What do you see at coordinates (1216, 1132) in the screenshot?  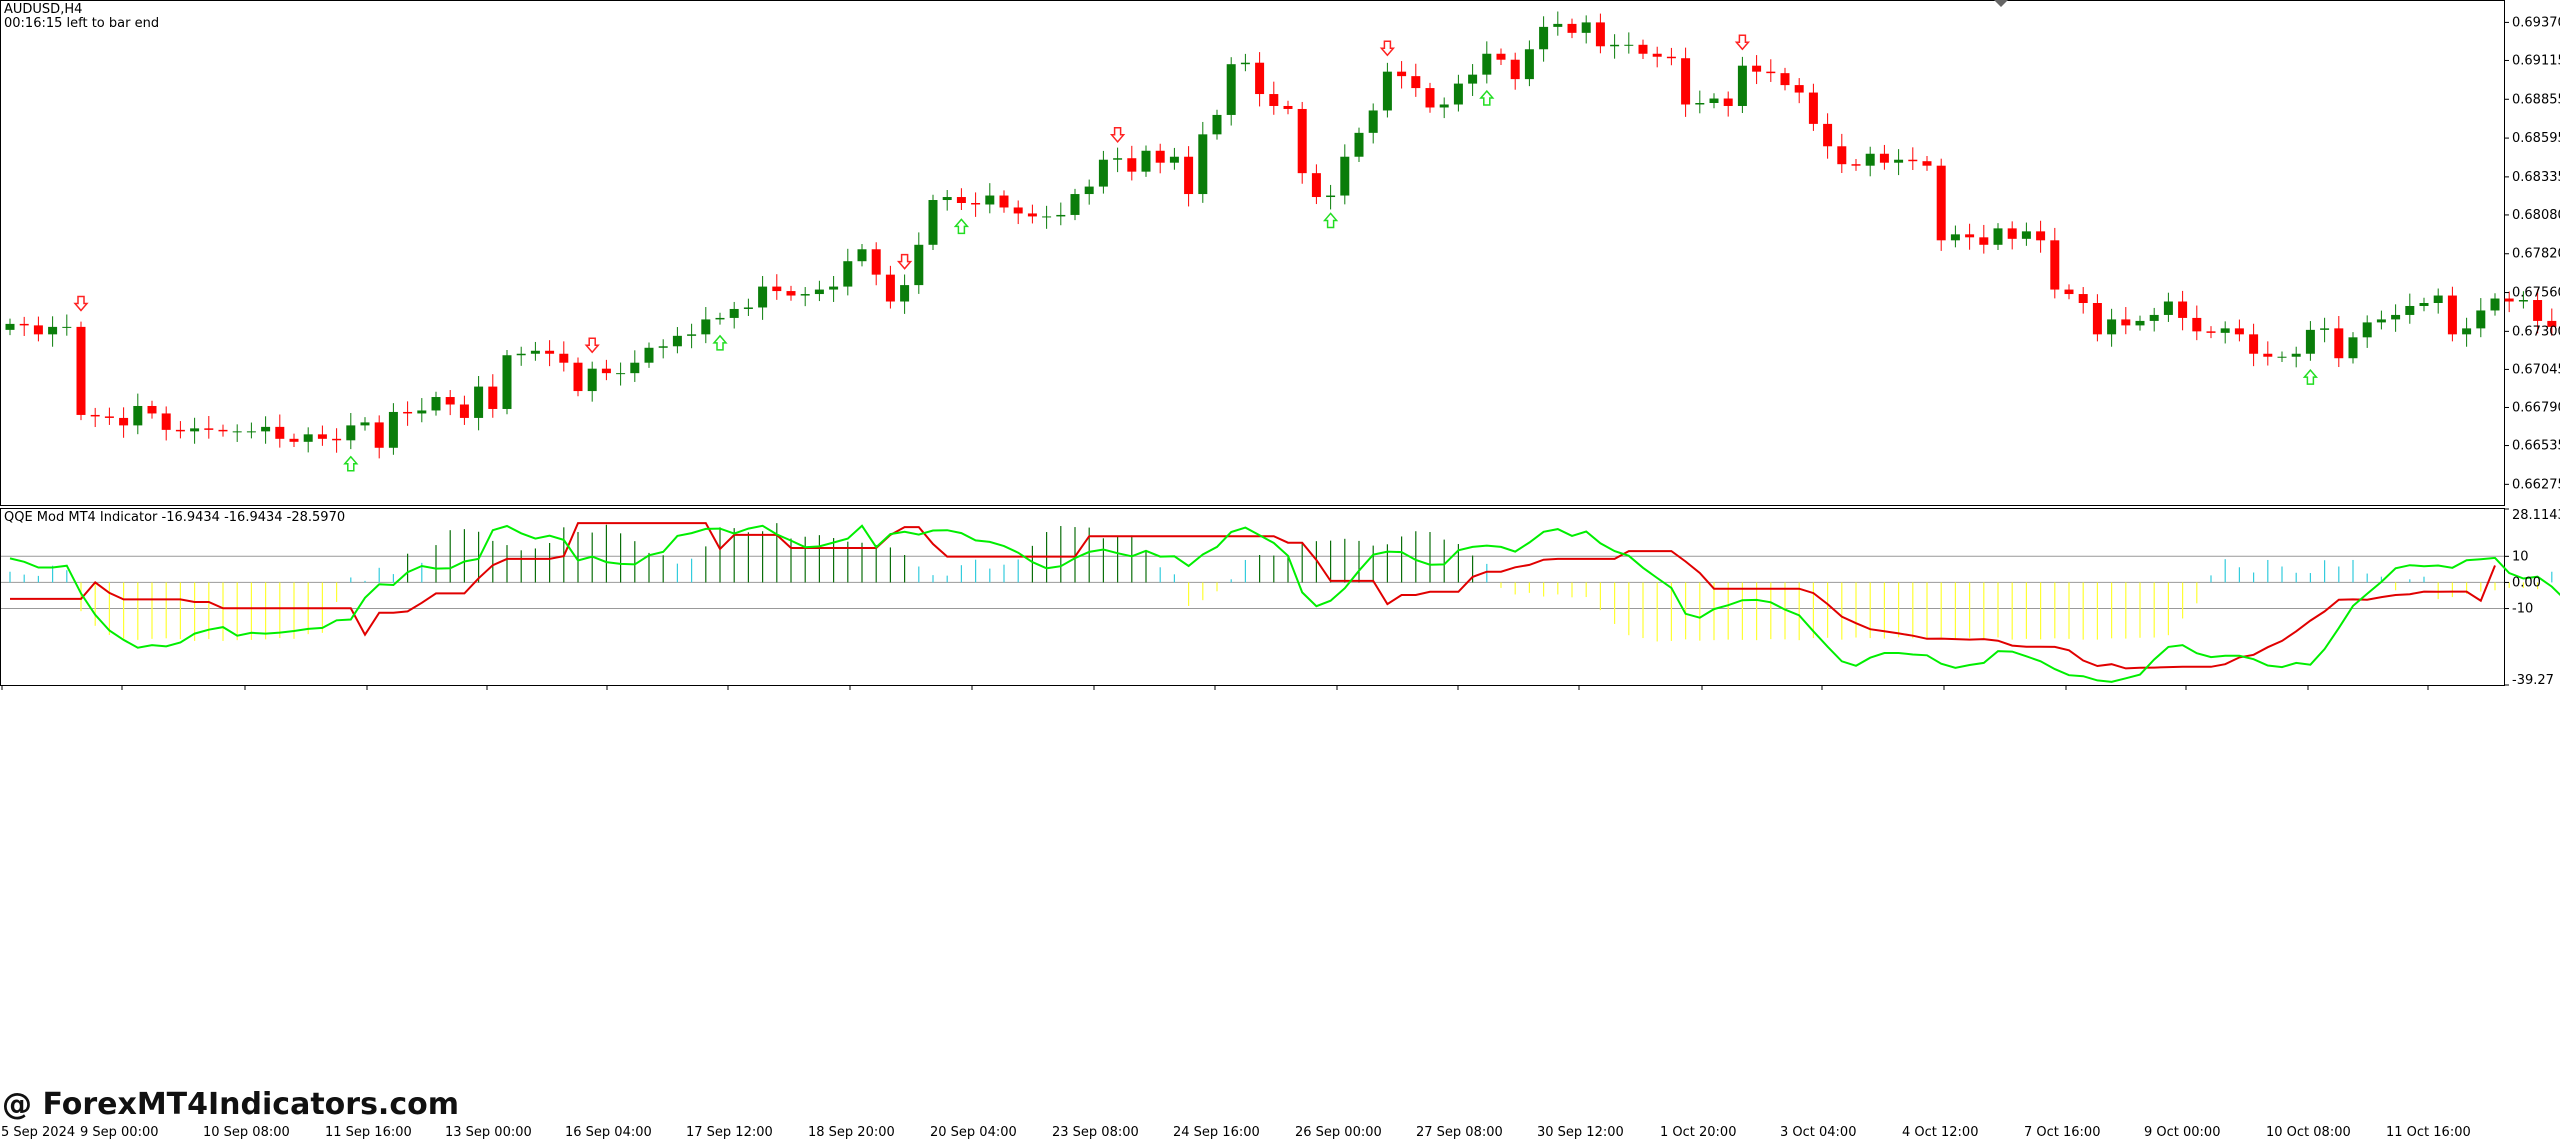 I see `time-tick-label: 24 Sep 16:00` at bounding box center [1216, 1132].